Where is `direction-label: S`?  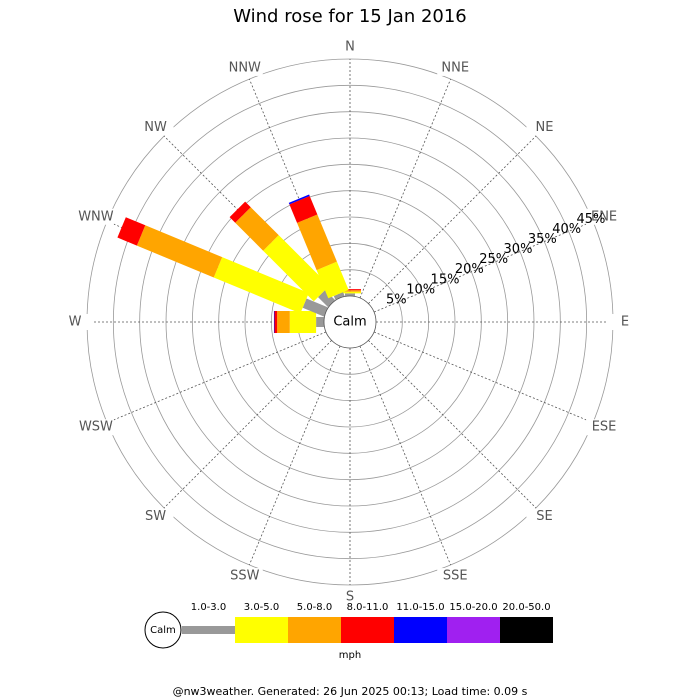
direction-label: S is located at coordinates (350, 597).